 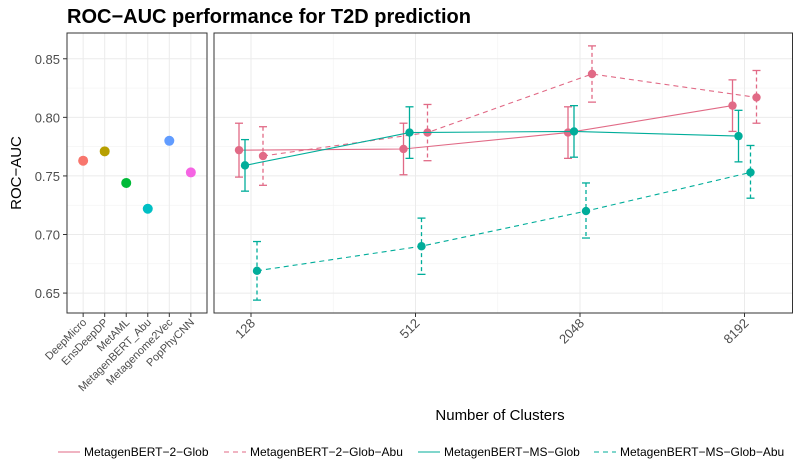 What do you see at coordinates (736, 331) in the screenshot?
I see `x-tick-label: 8192` at bounding box center [736, 331].